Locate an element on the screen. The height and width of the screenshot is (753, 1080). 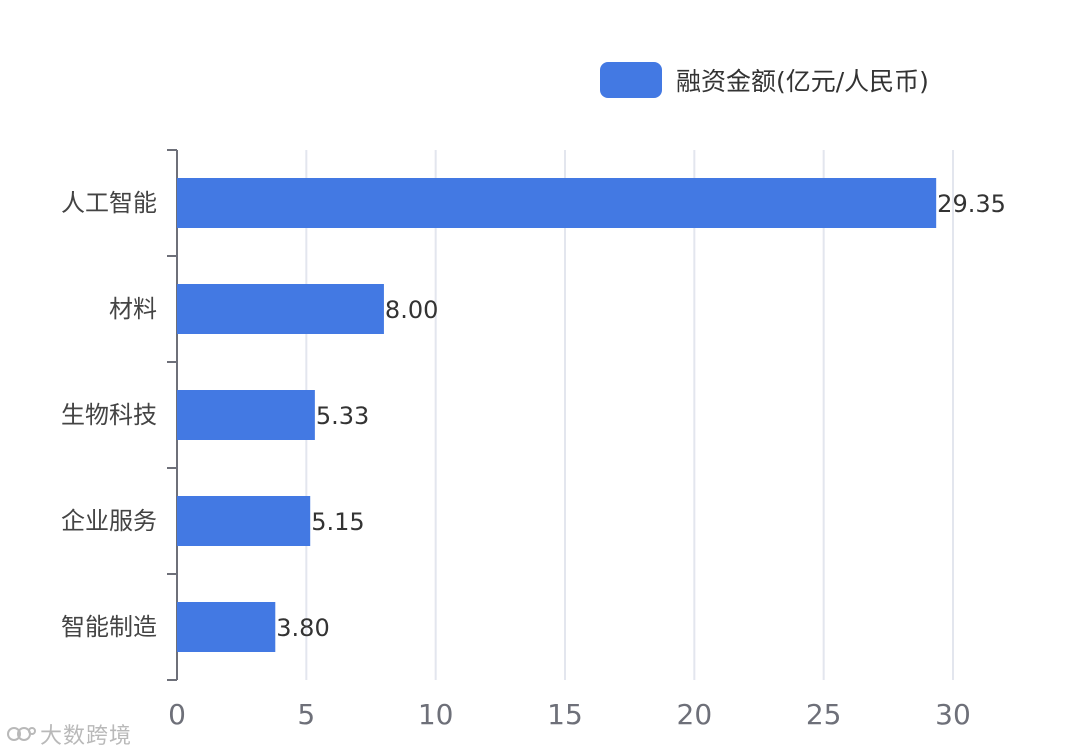
watermark-text: 大数跨境 is located at coordinates (86, 736).